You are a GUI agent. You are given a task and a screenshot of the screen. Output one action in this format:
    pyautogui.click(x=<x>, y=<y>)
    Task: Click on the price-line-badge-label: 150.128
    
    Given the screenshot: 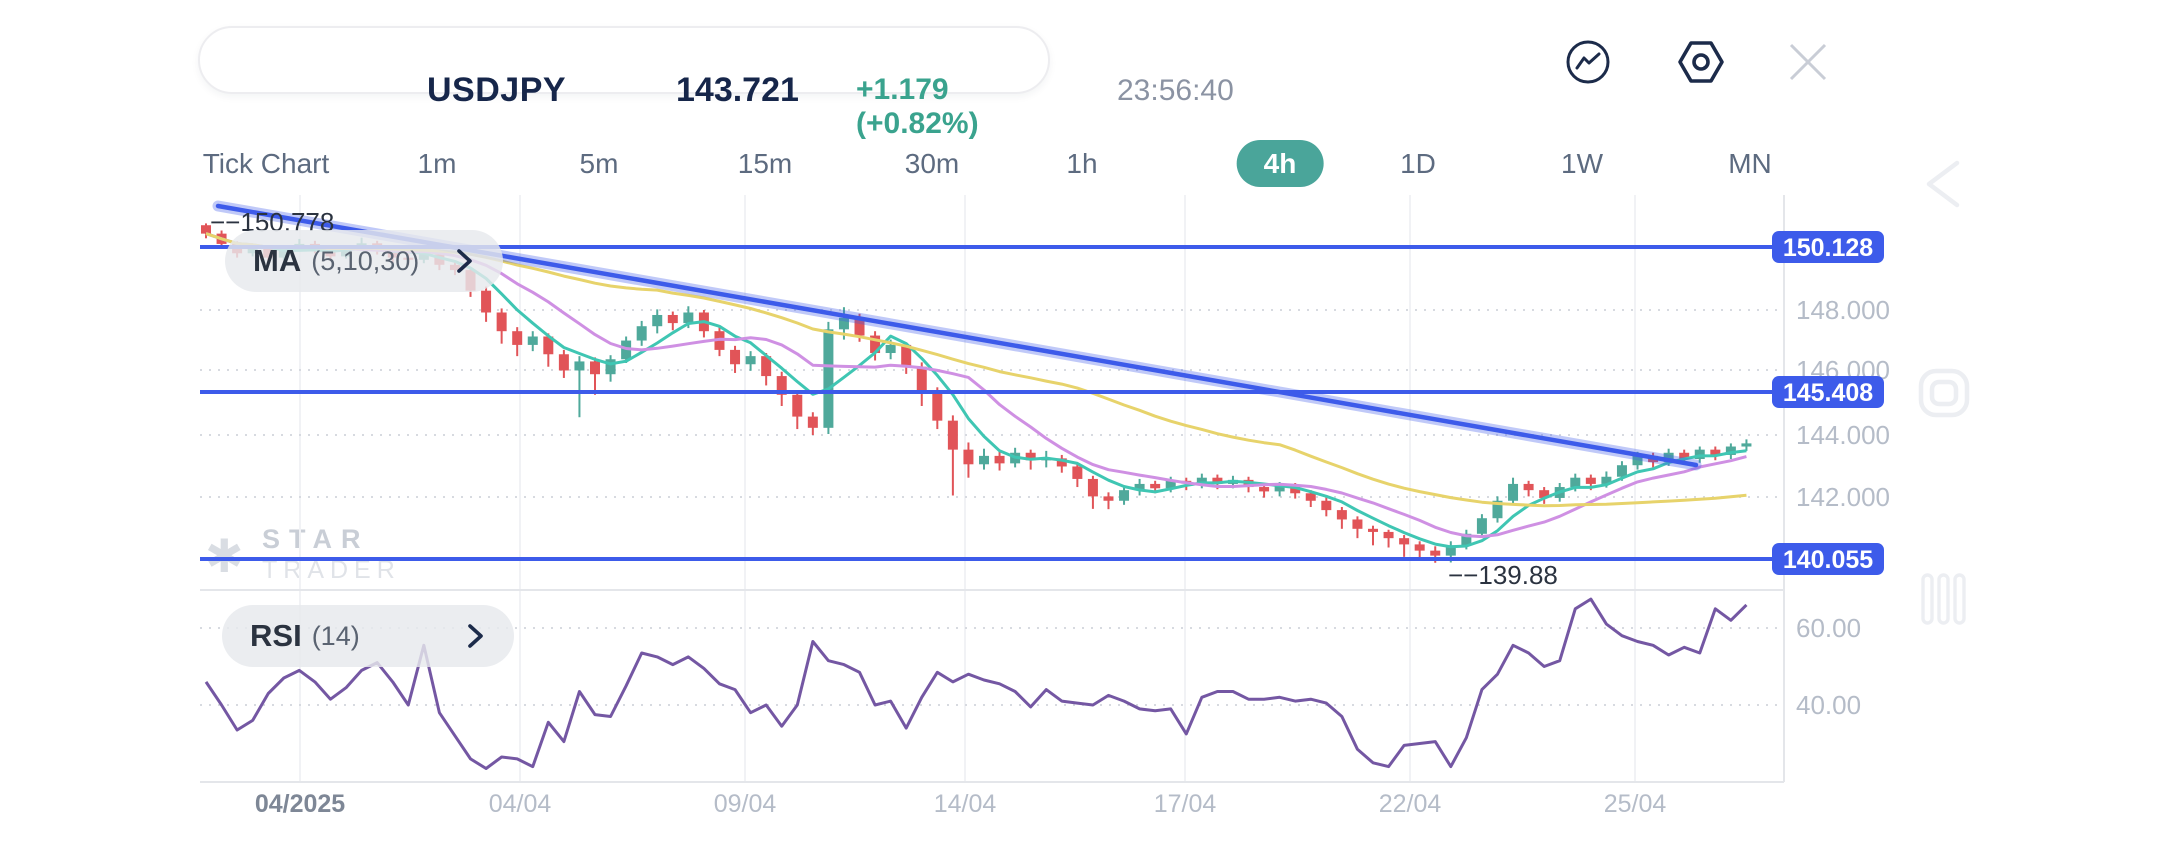 What is the action you would take?
    pyautogui.click(x=1828, y=248)
    